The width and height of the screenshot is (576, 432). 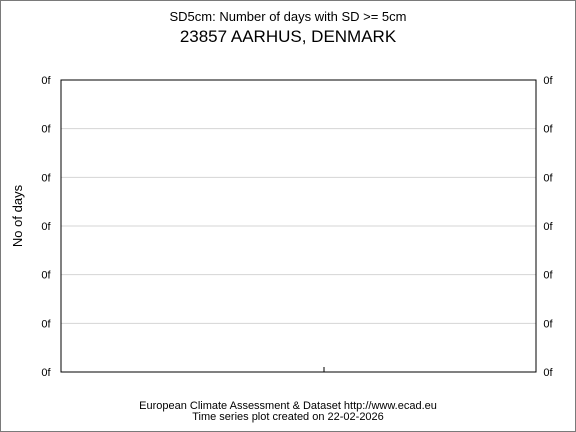 I want to click on y-axis-ticks-left: 0f 0f 0f 0f 0f 0f 0f, so click(x=46, y=227).